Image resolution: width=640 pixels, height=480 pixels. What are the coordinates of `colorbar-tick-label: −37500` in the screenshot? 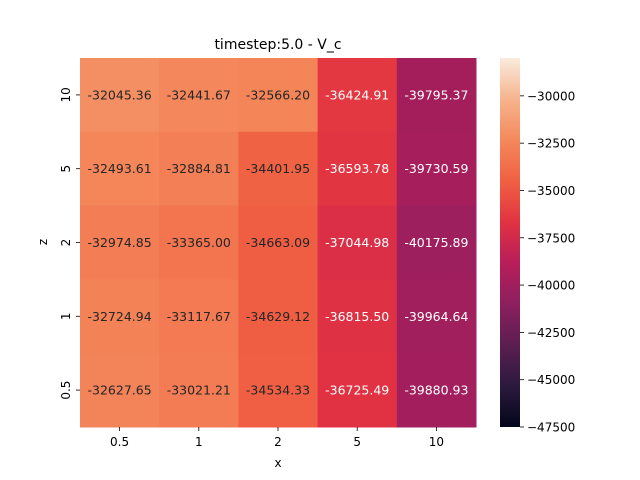 It's located at (551, 238).